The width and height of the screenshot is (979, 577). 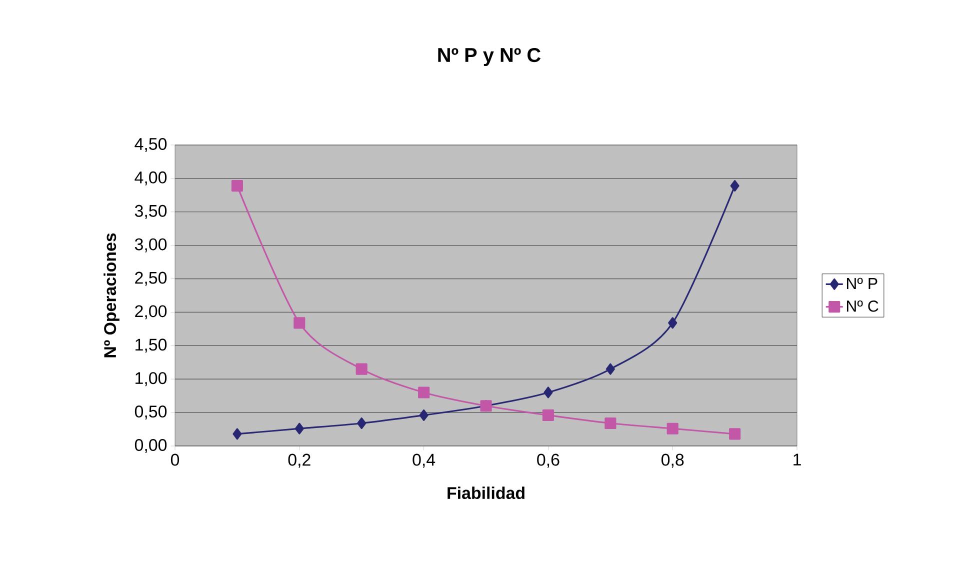 What do you see at coordinates (424, 461) in the screenshot?
I see `x-tick-label: 0,4` at bounding box center [424, 461].